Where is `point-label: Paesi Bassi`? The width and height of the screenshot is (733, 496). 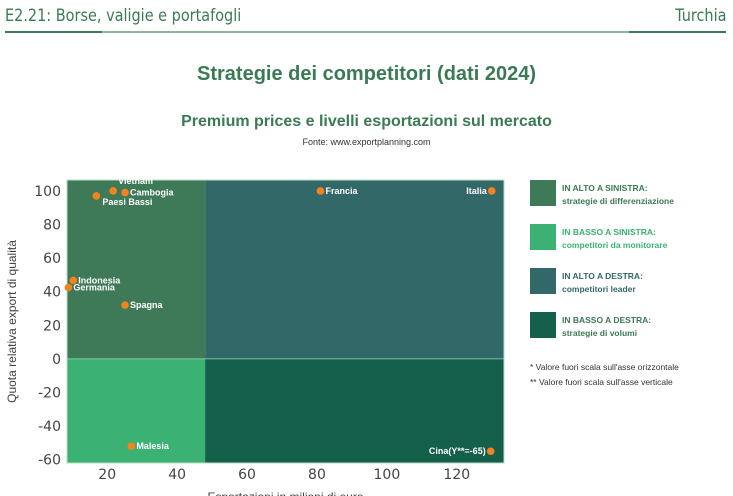
point-label: Paesi Bassi is located at coordinates (127, 202).